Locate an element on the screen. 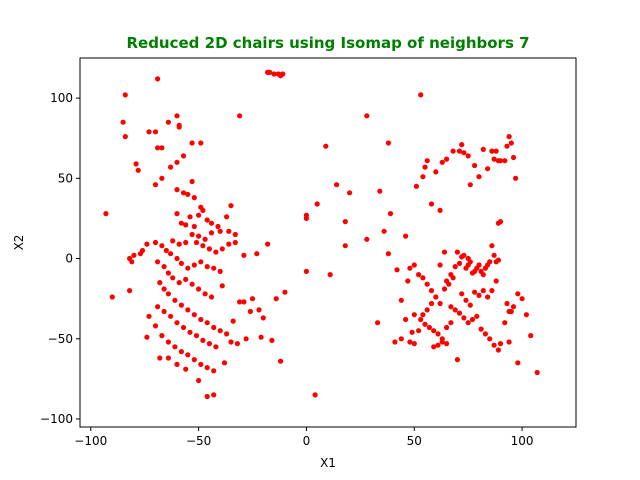 This screenshot has height=480, width=640. x-axis-label: X1 is located at coordinates (328, 463).